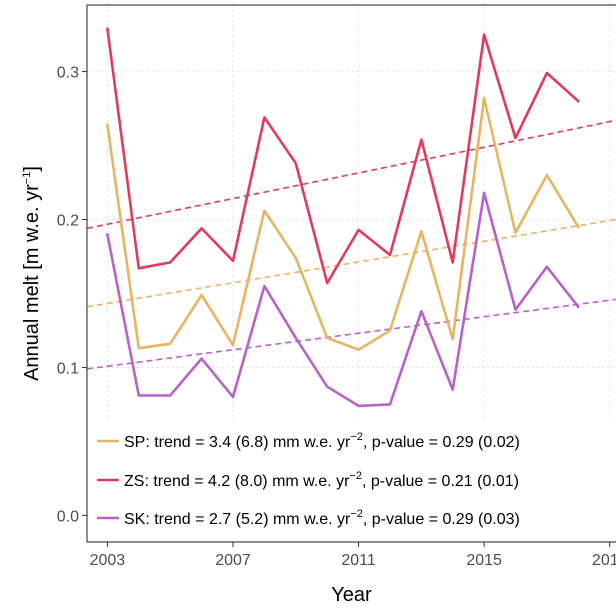 Image resolution: width=616 pixels, height=611 pixels. Describe the element at coordinates (108, 560) in the screenshot. I see `x-tick-label: 2003` at that location.